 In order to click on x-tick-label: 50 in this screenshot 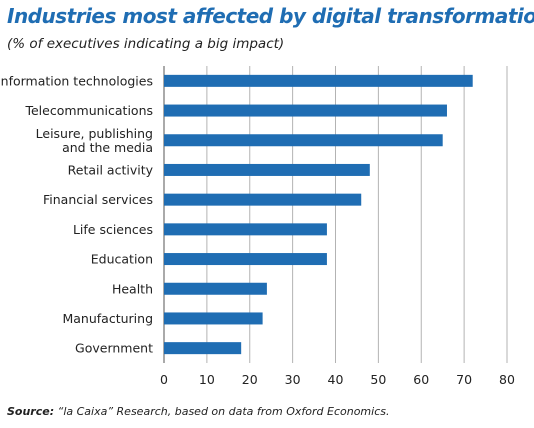, I will do `click(378, 379)`.